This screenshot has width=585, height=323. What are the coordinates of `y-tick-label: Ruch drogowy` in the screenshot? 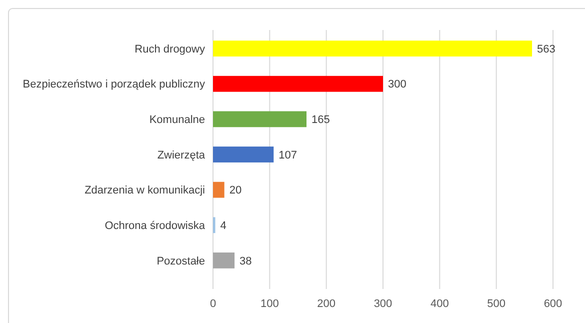 It's located at (170, 49).